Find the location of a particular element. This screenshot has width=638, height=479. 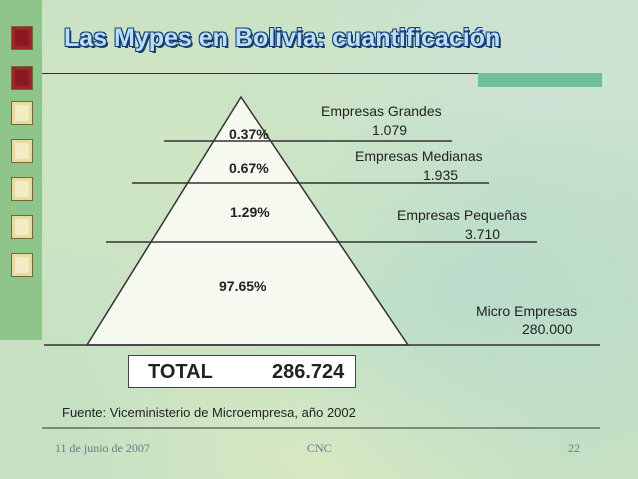

value-grandes: 1.079 is located at coordinates (390, 130).